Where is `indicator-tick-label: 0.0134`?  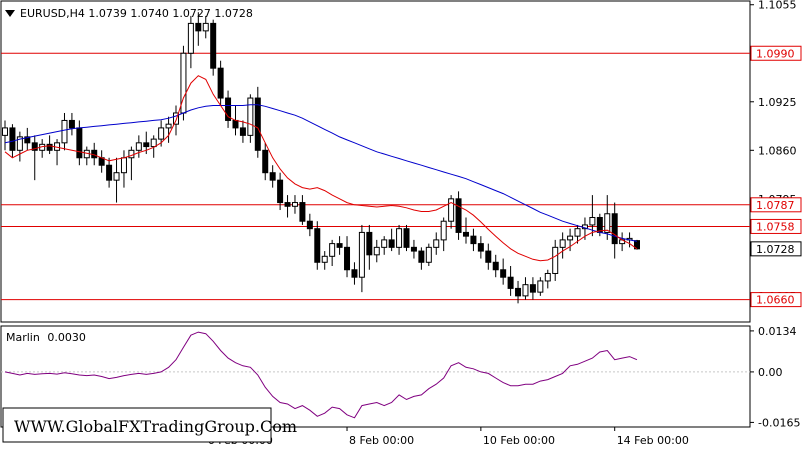
indicator-tick-label: 0.0134 is located at coordinates (777, 331).